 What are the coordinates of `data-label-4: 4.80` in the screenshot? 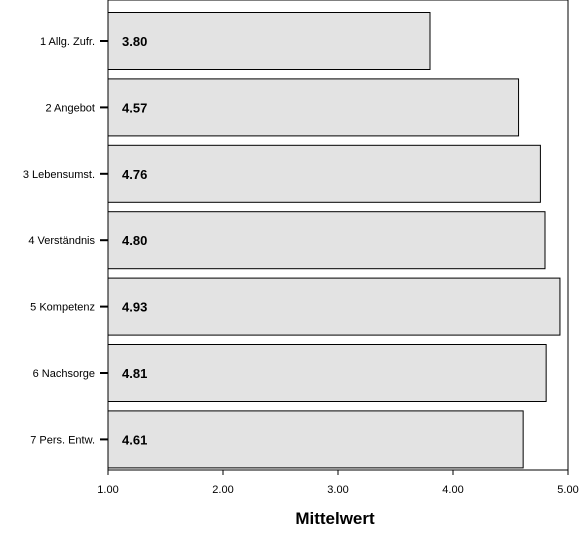 It's located at (134, 240).